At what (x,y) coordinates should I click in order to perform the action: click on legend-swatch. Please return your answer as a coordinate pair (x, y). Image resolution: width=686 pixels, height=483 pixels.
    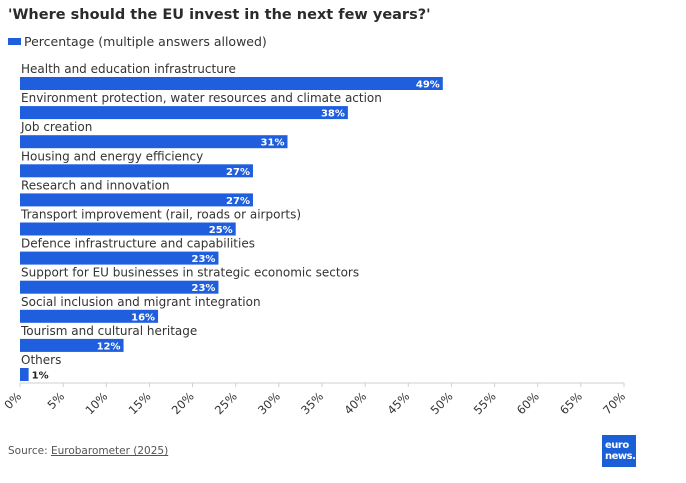
    Looking at the image, I should click on (14, 41).